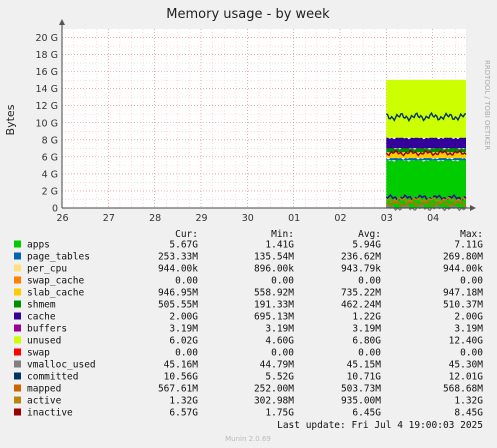 This screenshot has height=448, width=497. What do you see at coordinates (279, 413) in the screenshot?
I see `legend-min: 1.75G` at bounding box center [279, 413].